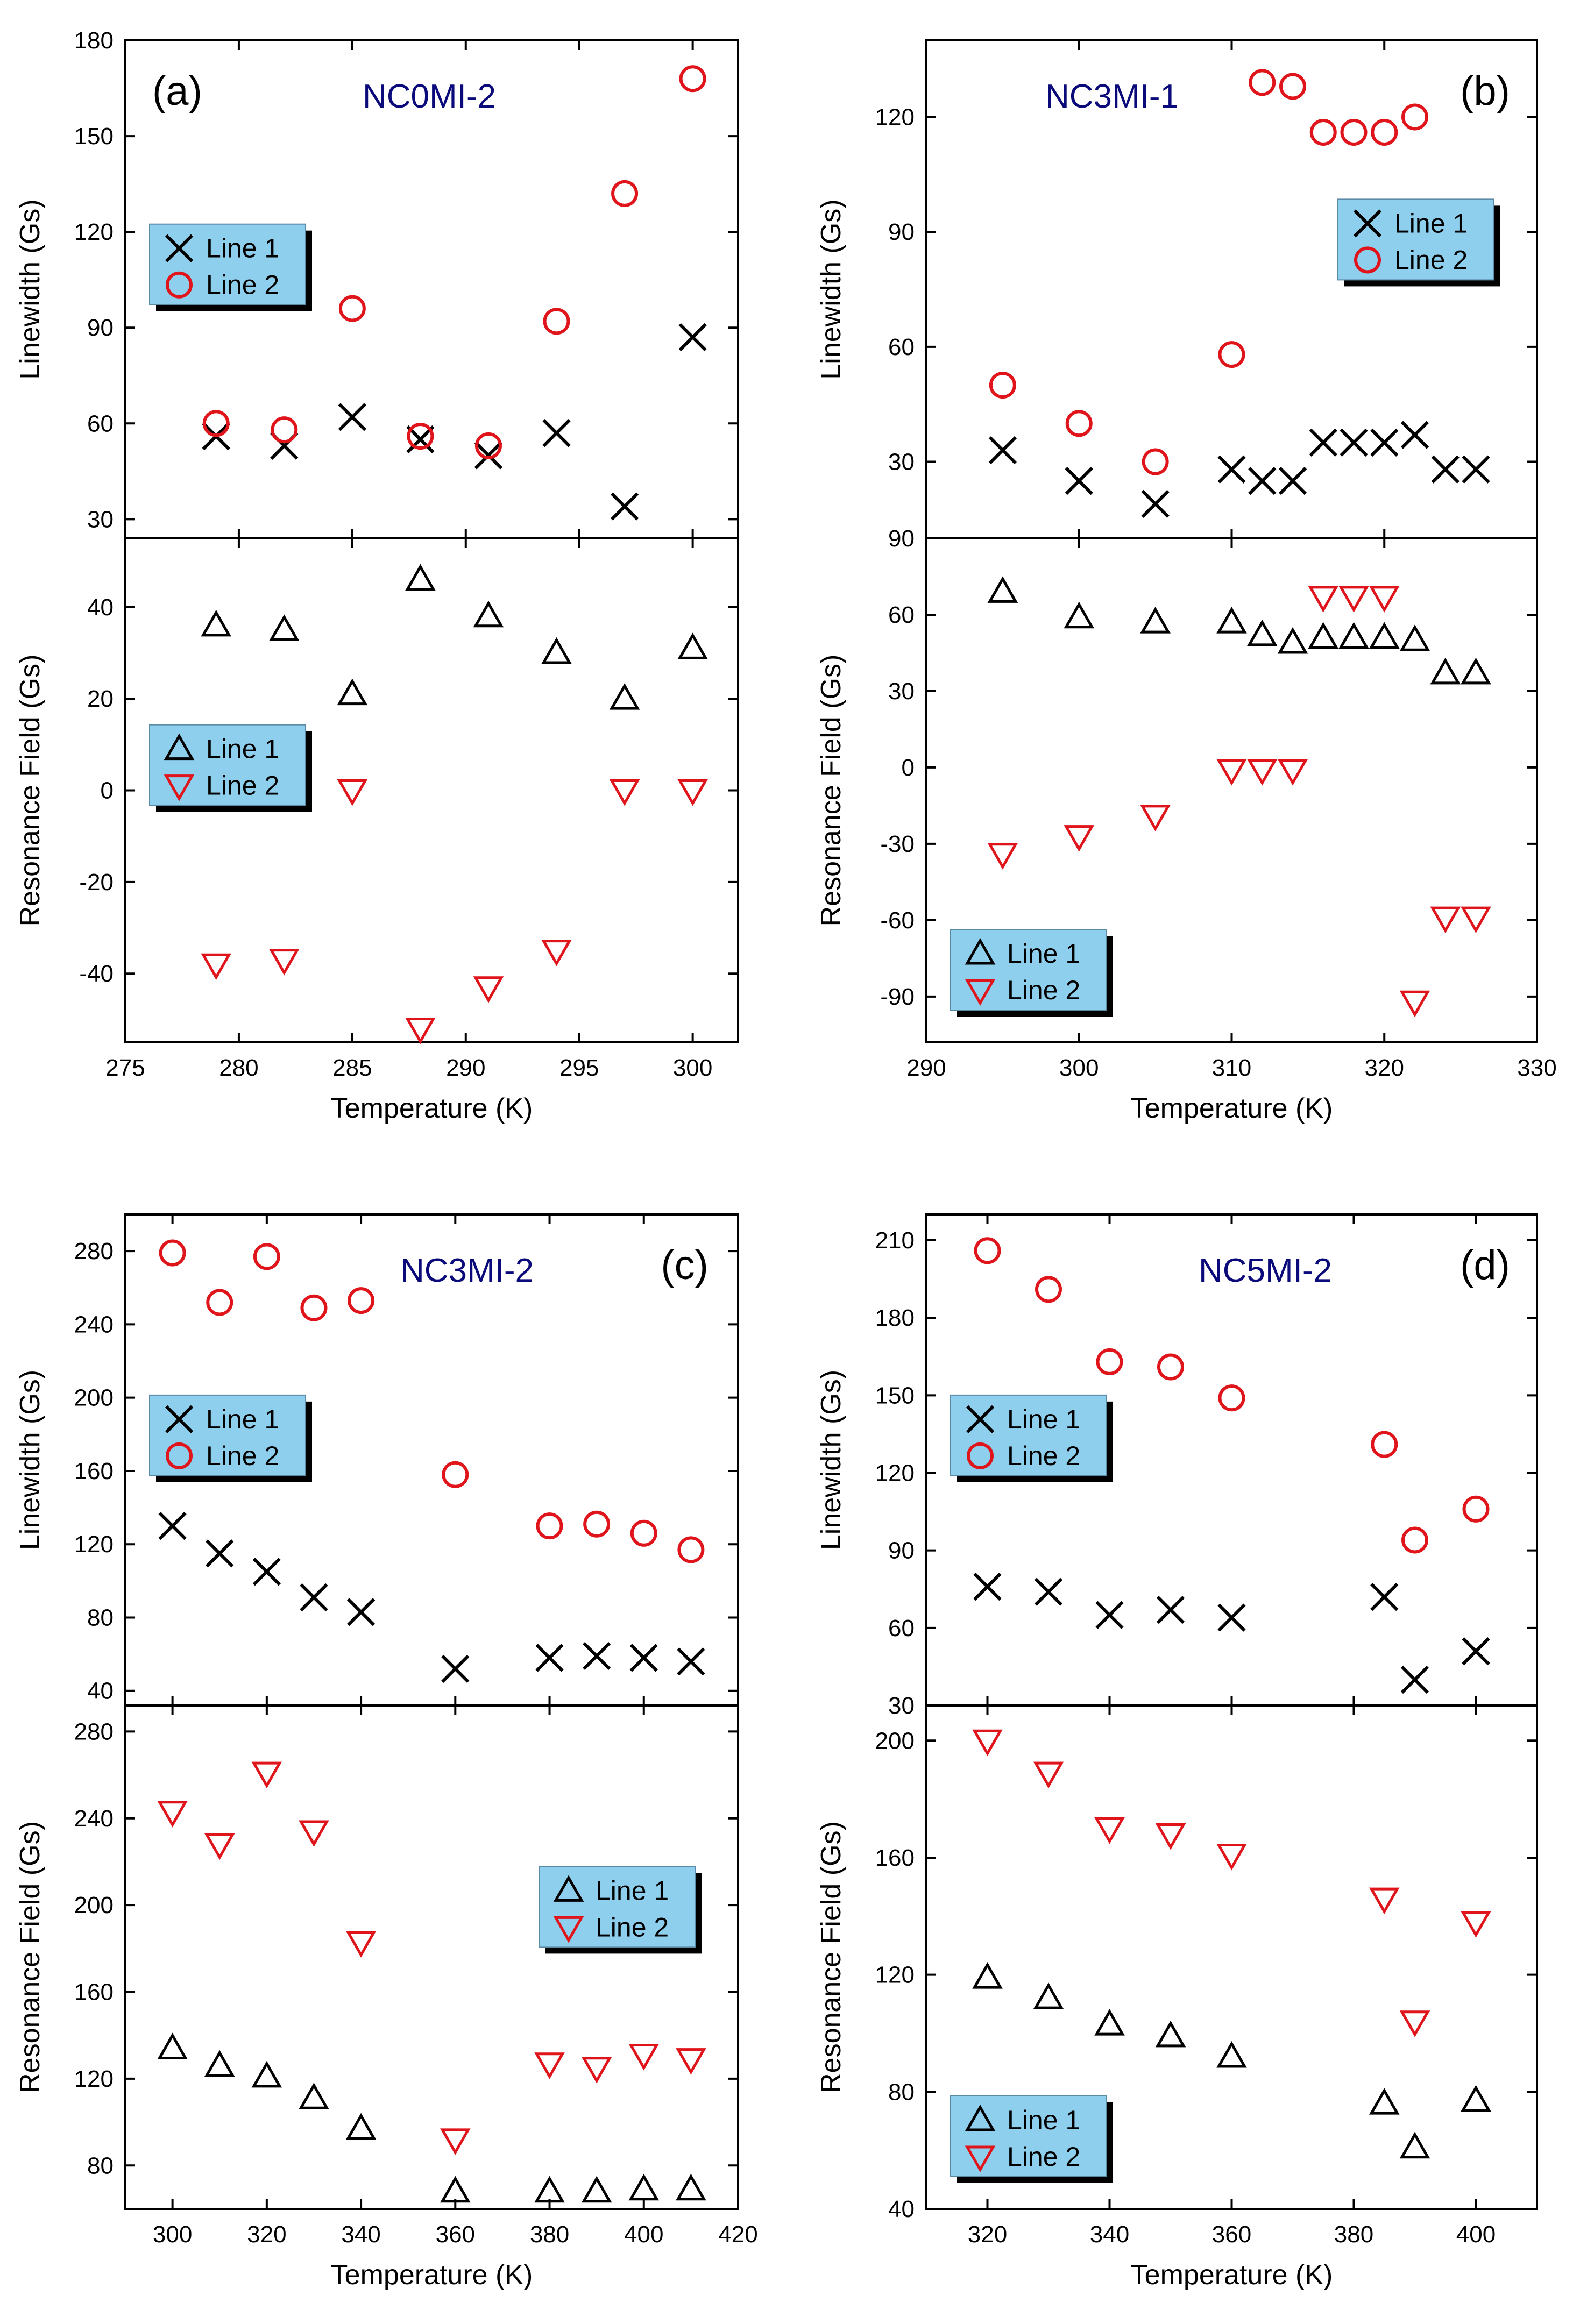 The width and height of the screenshot is (1587, 2324). What do you see at coordinates (94, 1398) in the screenshot?
I see `y-tick-label: 200` at bounding box center [94, 1398].